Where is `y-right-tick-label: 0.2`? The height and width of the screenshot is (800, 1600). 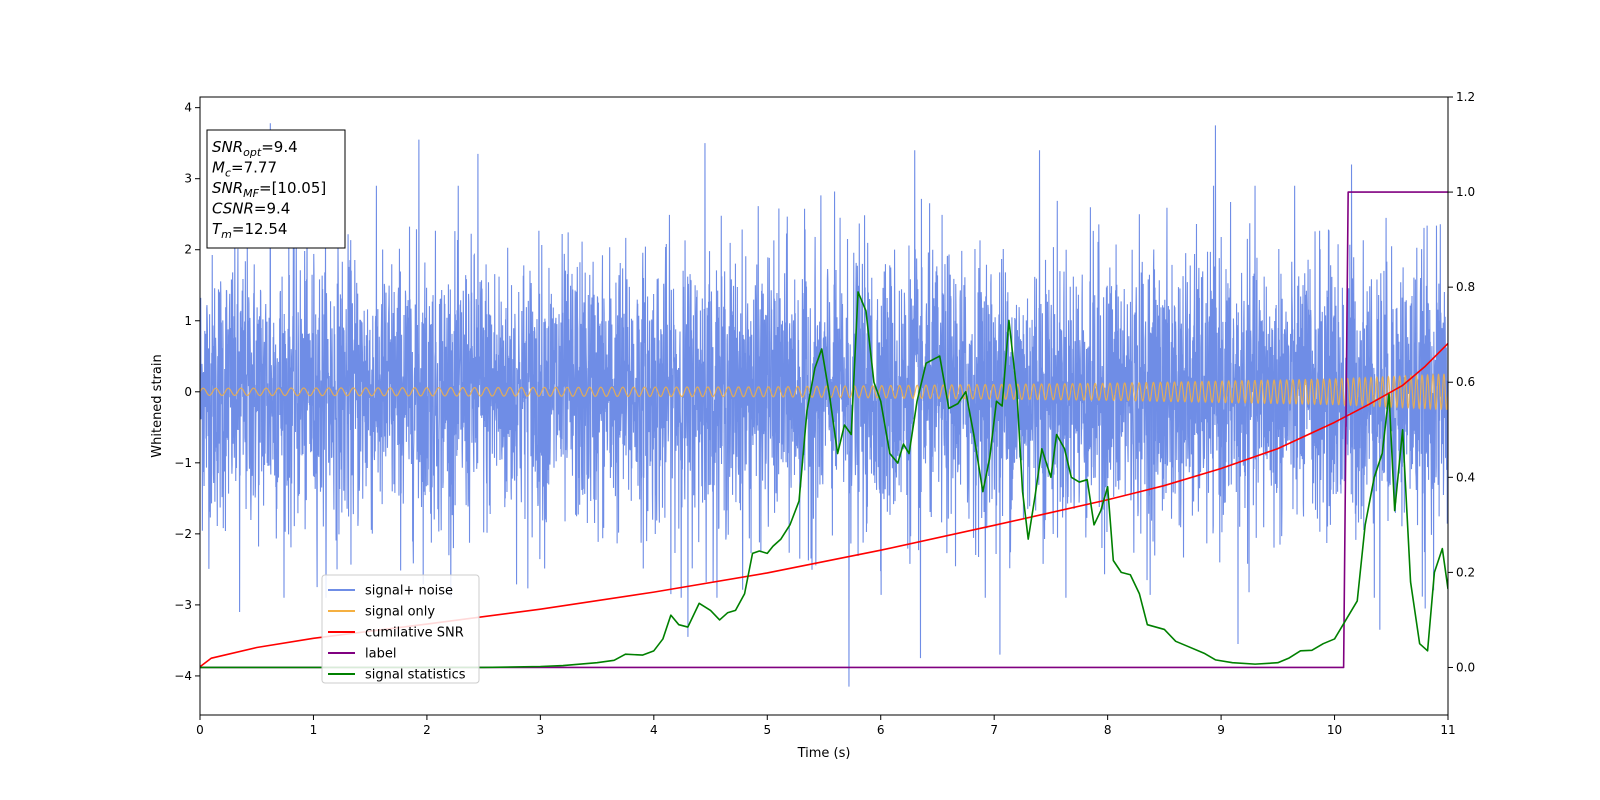 y-right-tick-label: 0.2 is located at coordinates (1465, 572).